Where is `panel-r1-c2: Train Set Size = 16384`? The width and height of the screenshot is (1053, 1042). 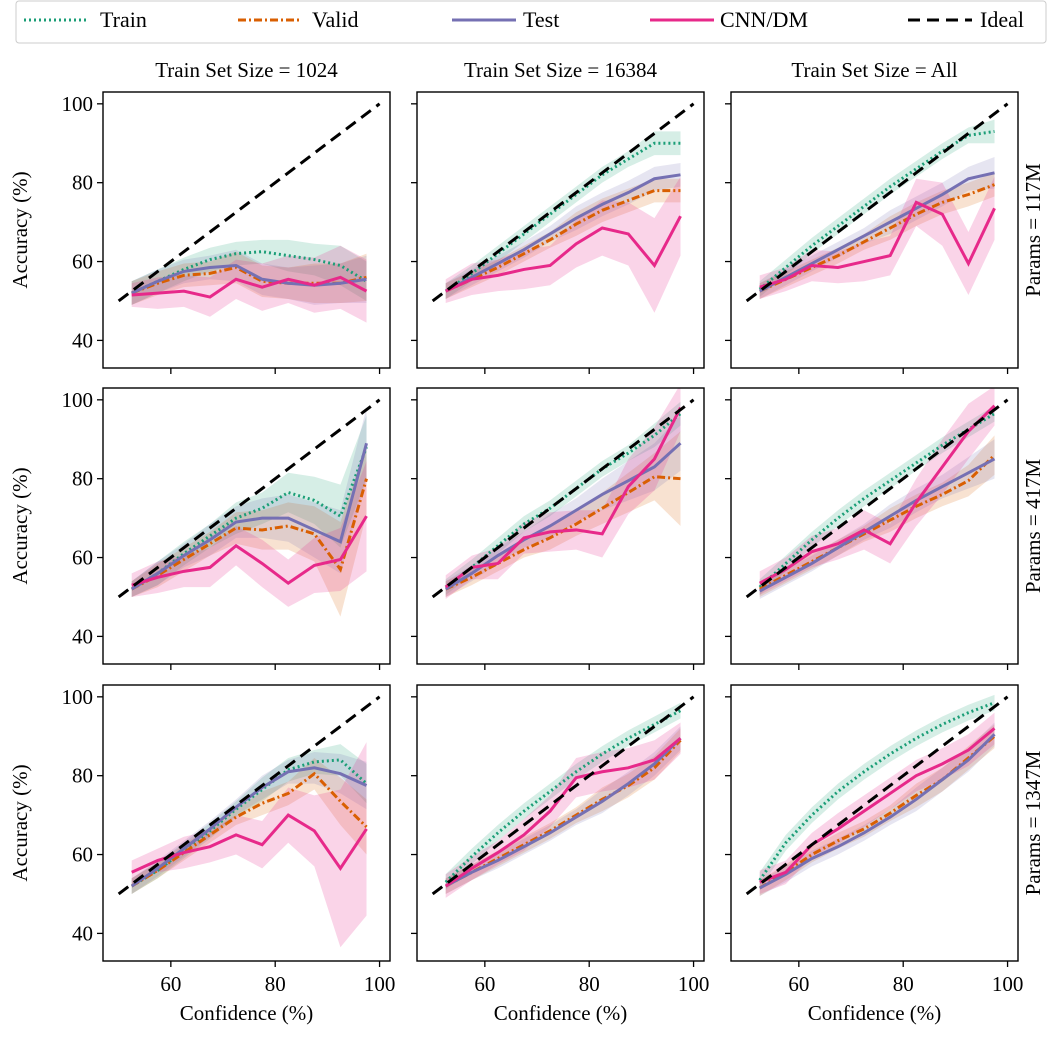 panel-r1-c2: Train Set Size = 16384 is located at coordinates (558, 216).